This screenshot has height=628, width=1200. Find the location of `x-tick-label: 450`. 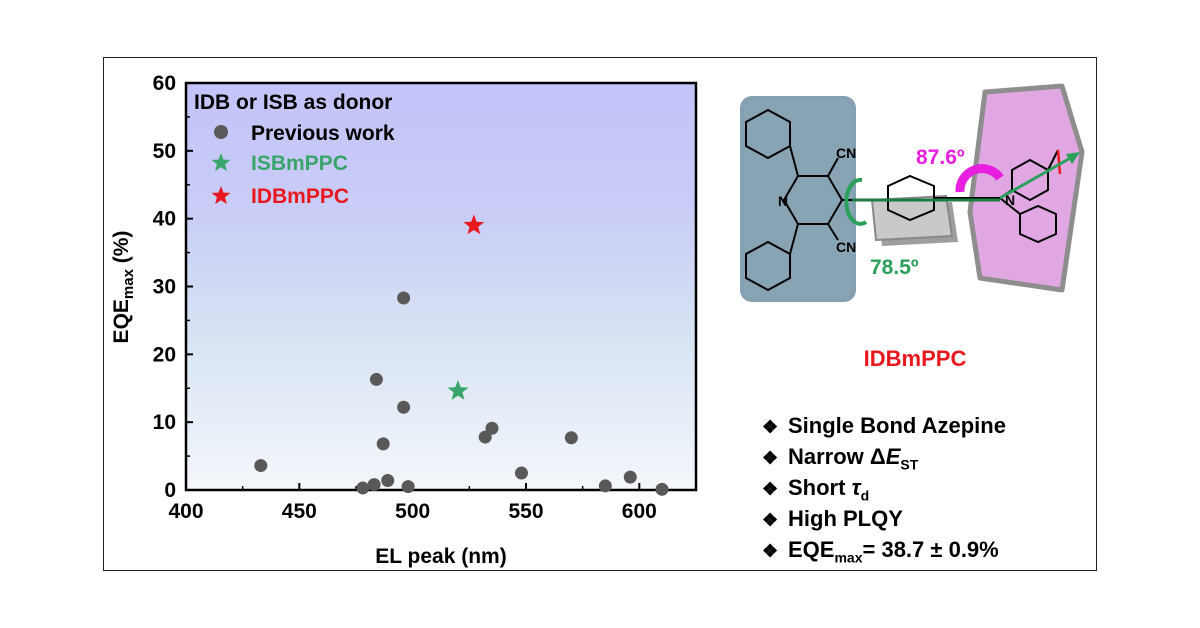

x-tick-label: 450 is located at coordinates (299, 511).